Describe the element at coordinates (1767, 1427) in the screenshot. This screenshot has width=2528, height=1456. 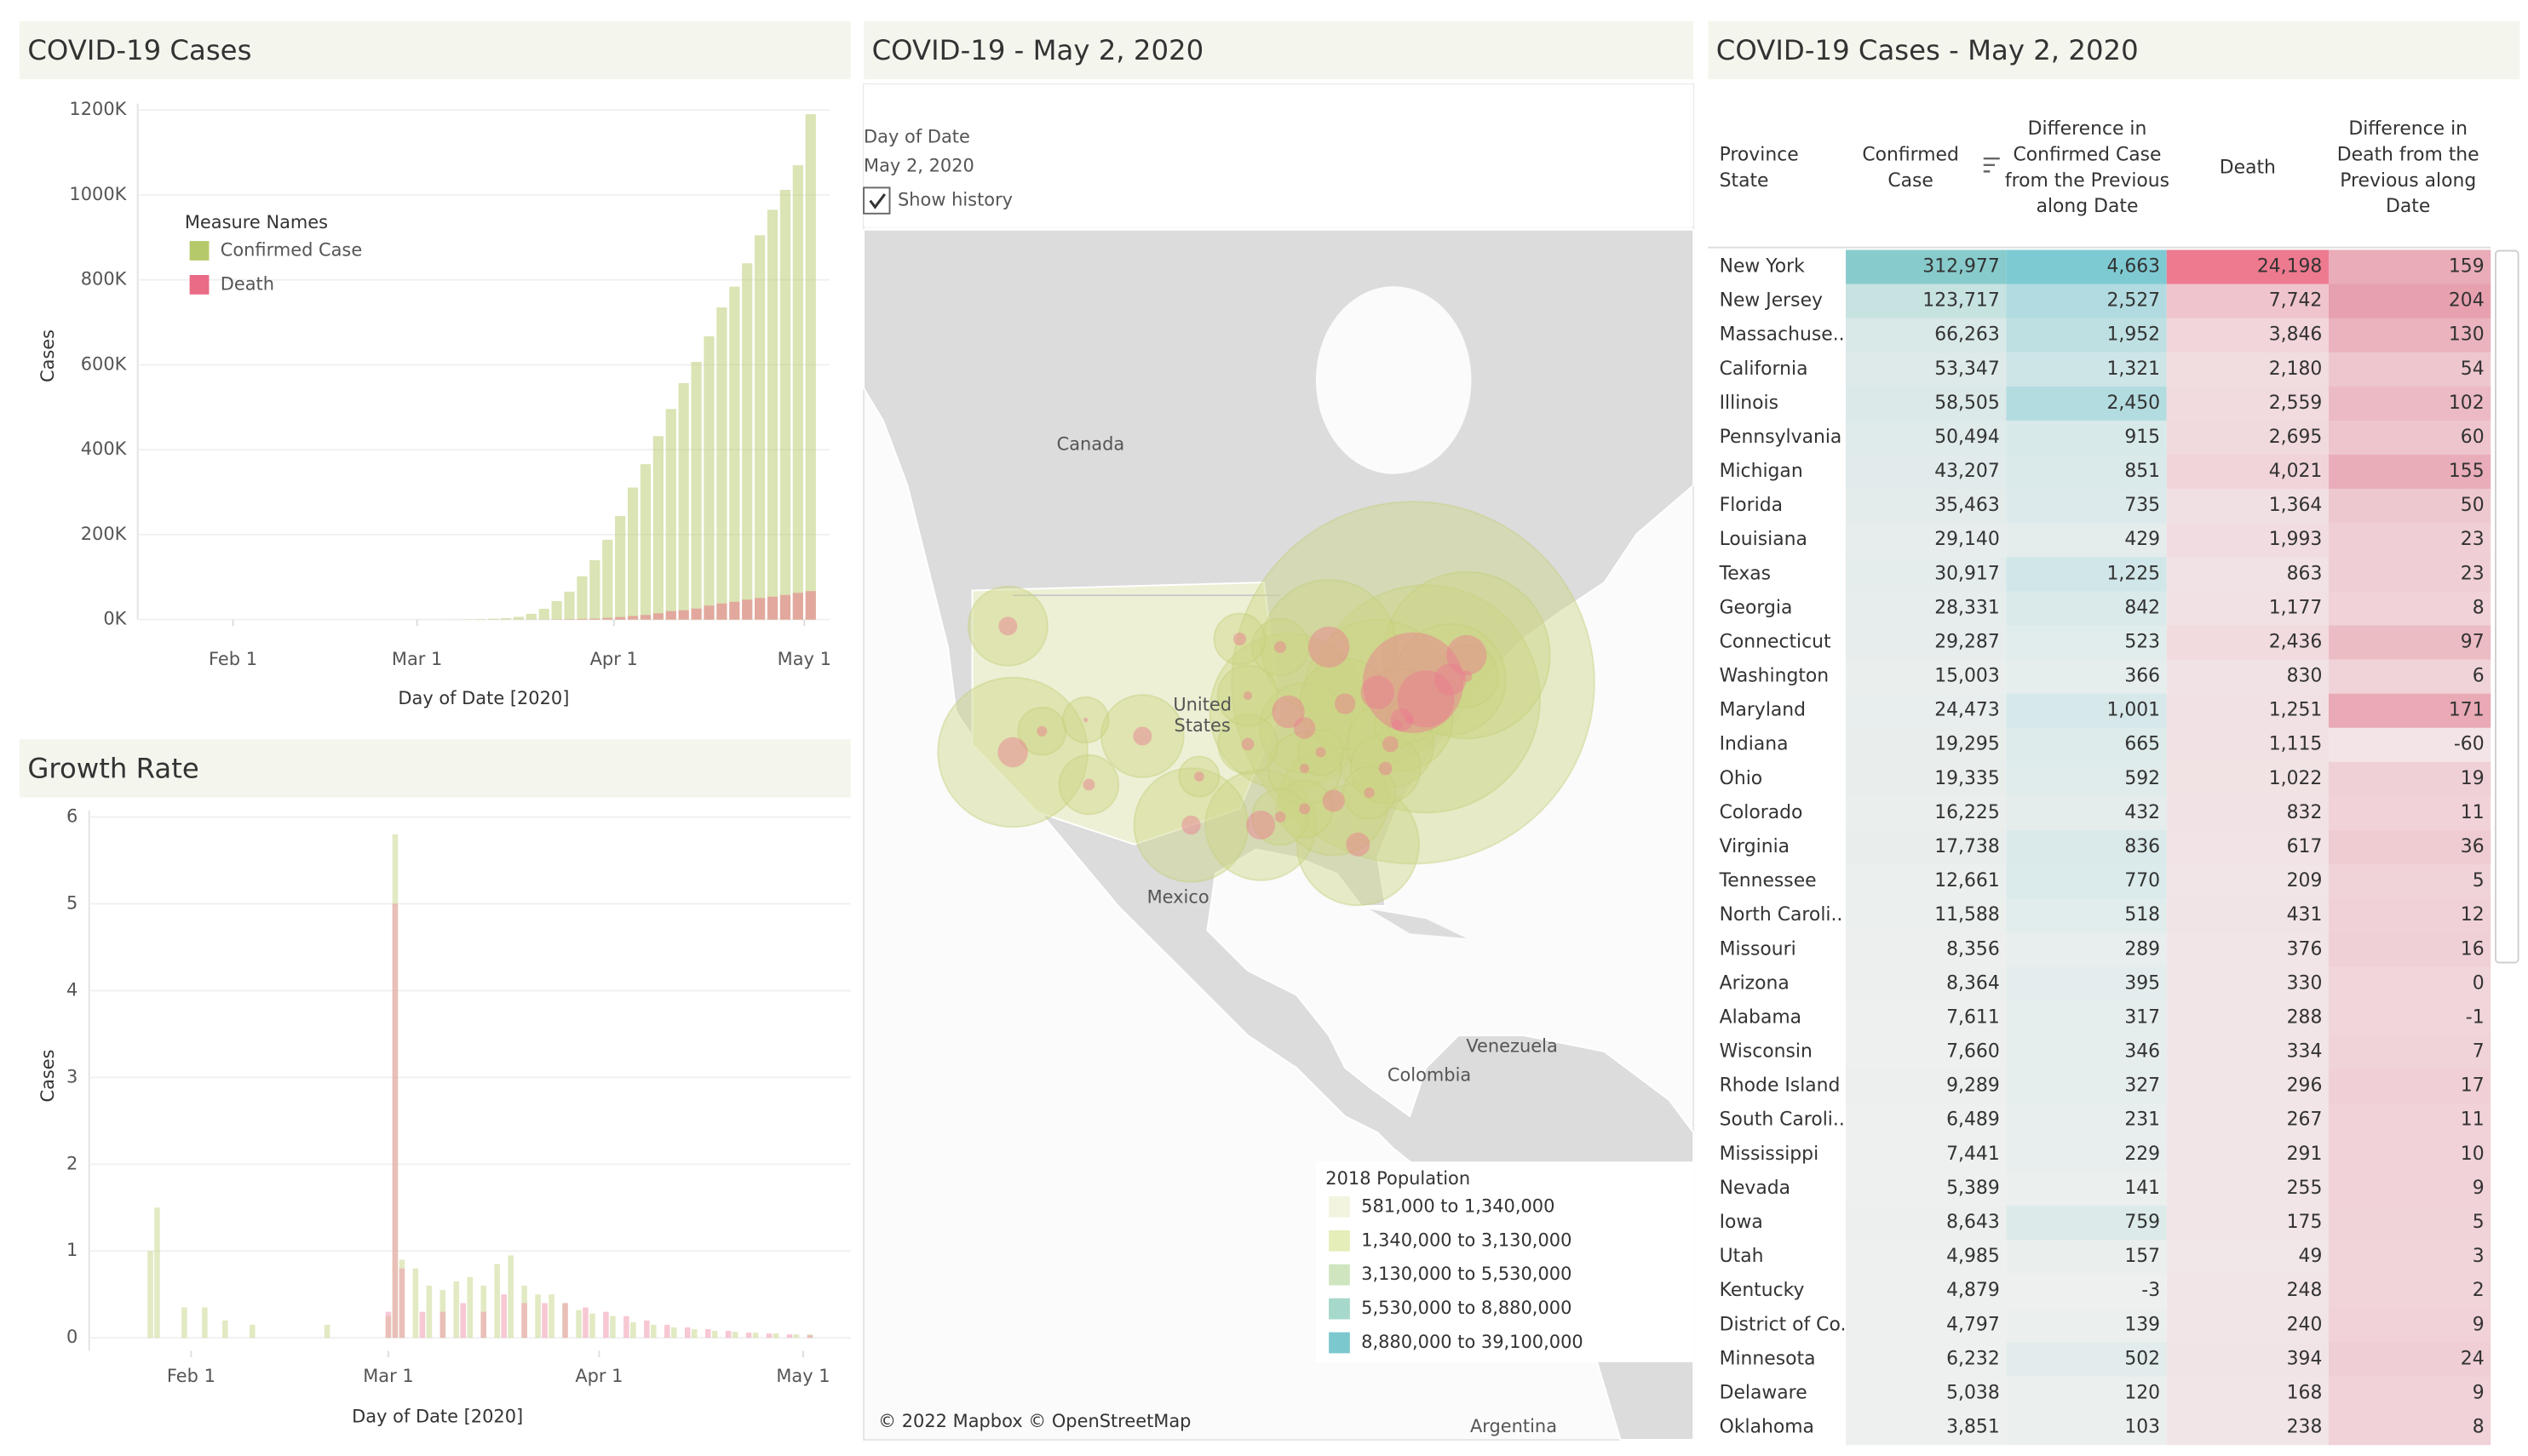
I see `row-label: Oklahoma` at that location.